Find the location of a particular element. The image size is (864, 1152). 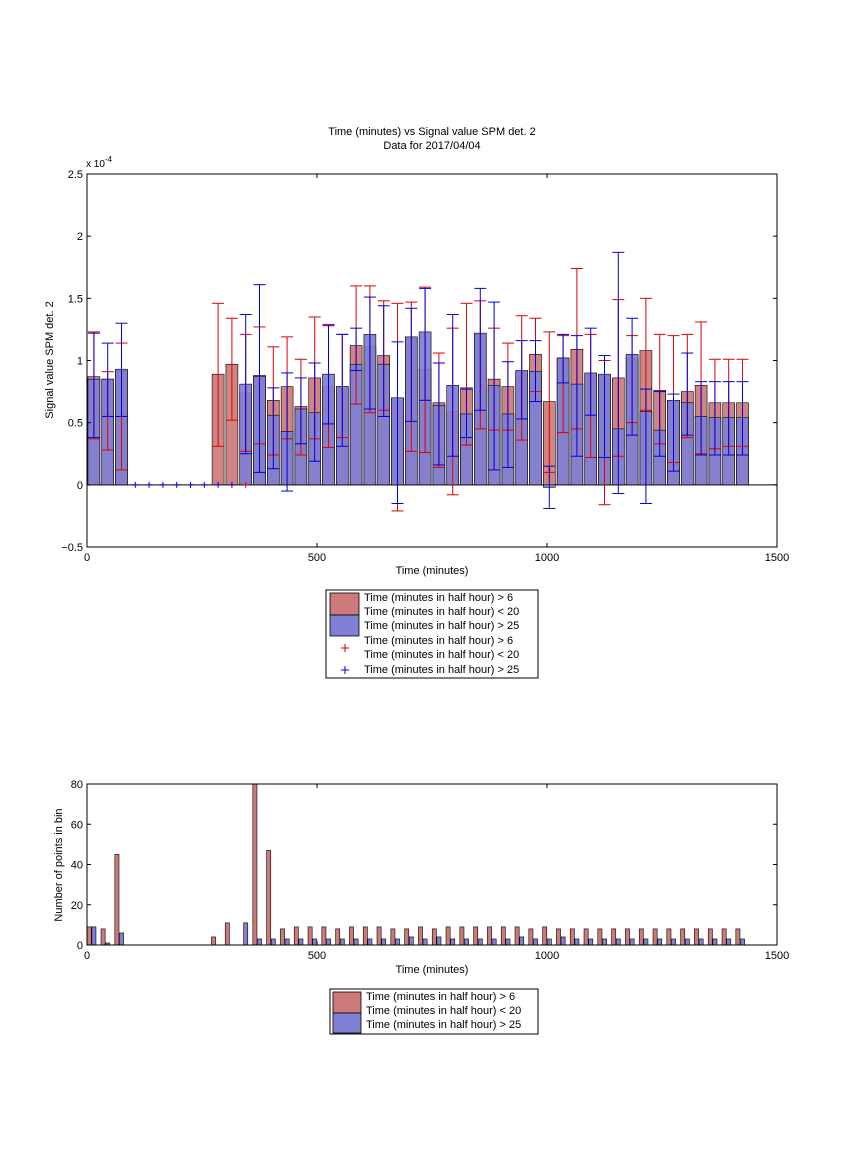

count-chart-x-ticks: 0 500 1000 1500 is located at coordinates (436, 873).